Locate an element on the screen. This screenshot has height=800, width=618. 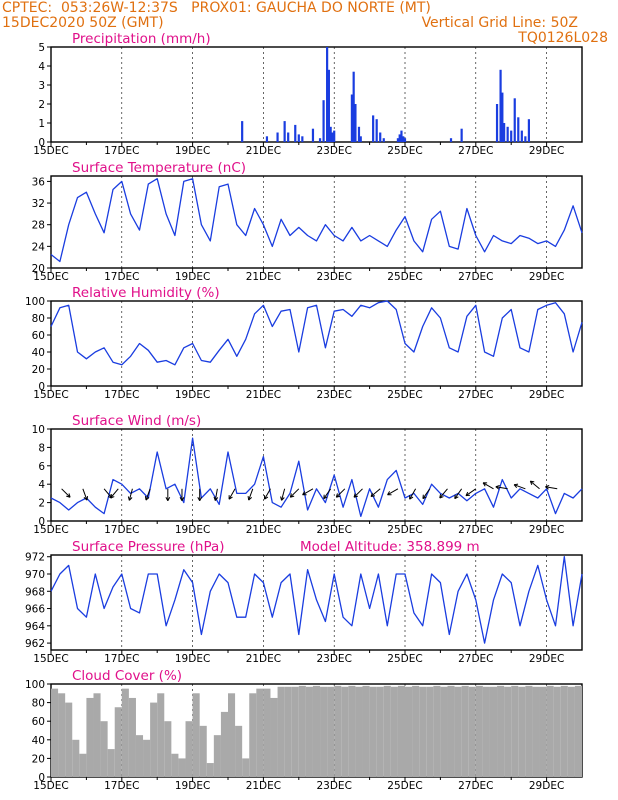
panel-4-xtick-label: 15DEC is located at coordinates (50, 659).